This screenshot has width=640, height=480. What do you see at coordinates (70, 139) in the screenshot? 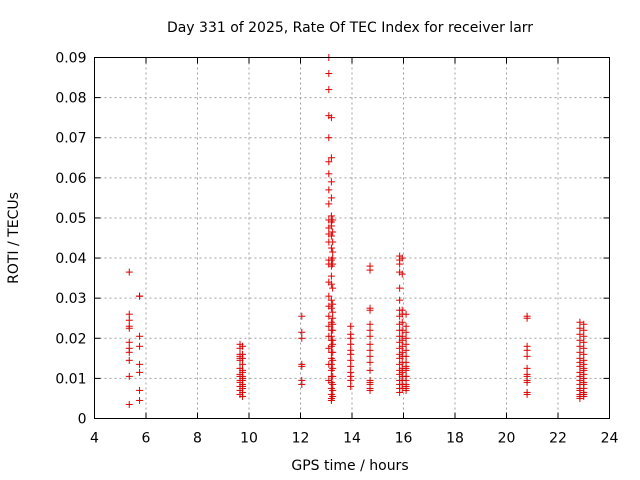
I see `y-tick-label: 0.07` at bounding box center [70, 139].